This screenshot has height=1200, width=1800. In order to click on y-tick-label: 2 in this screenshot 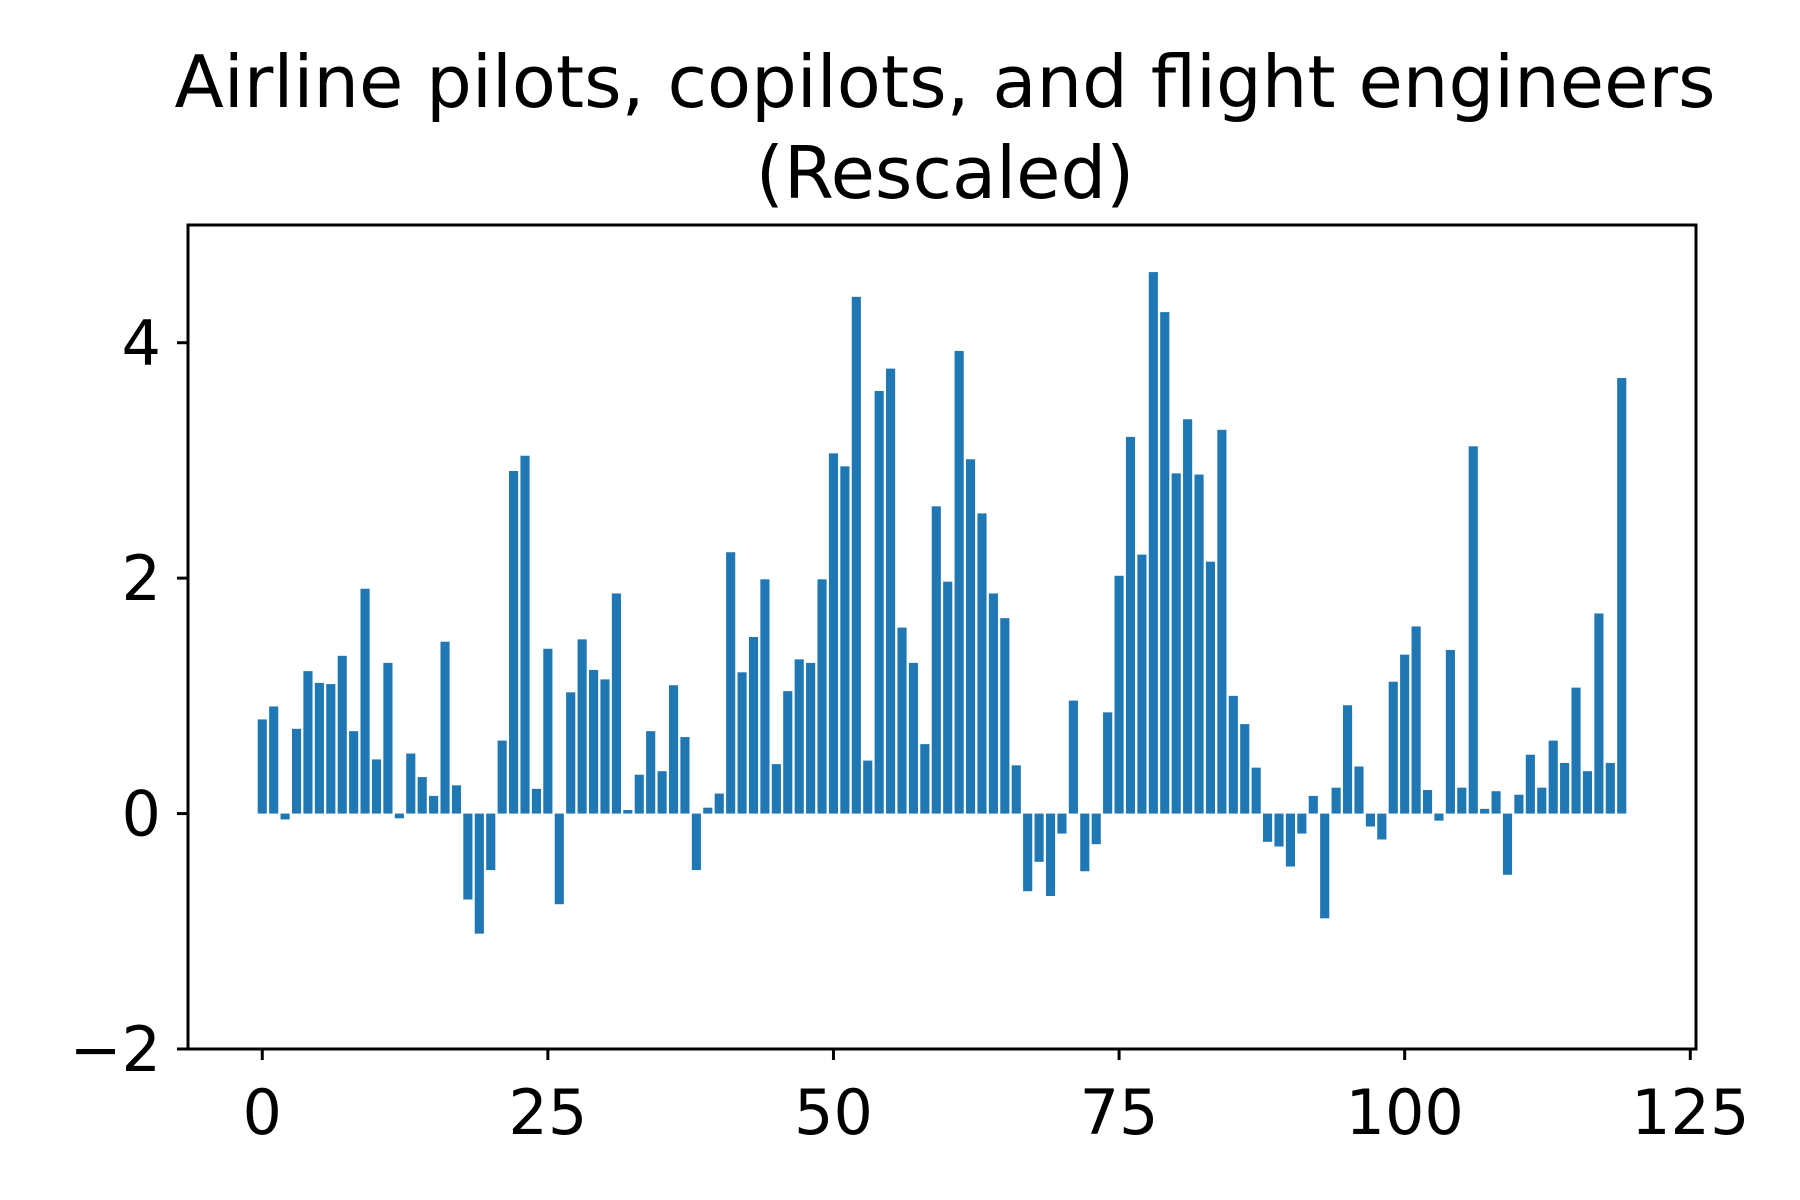, I will do `click(141, 578)`.